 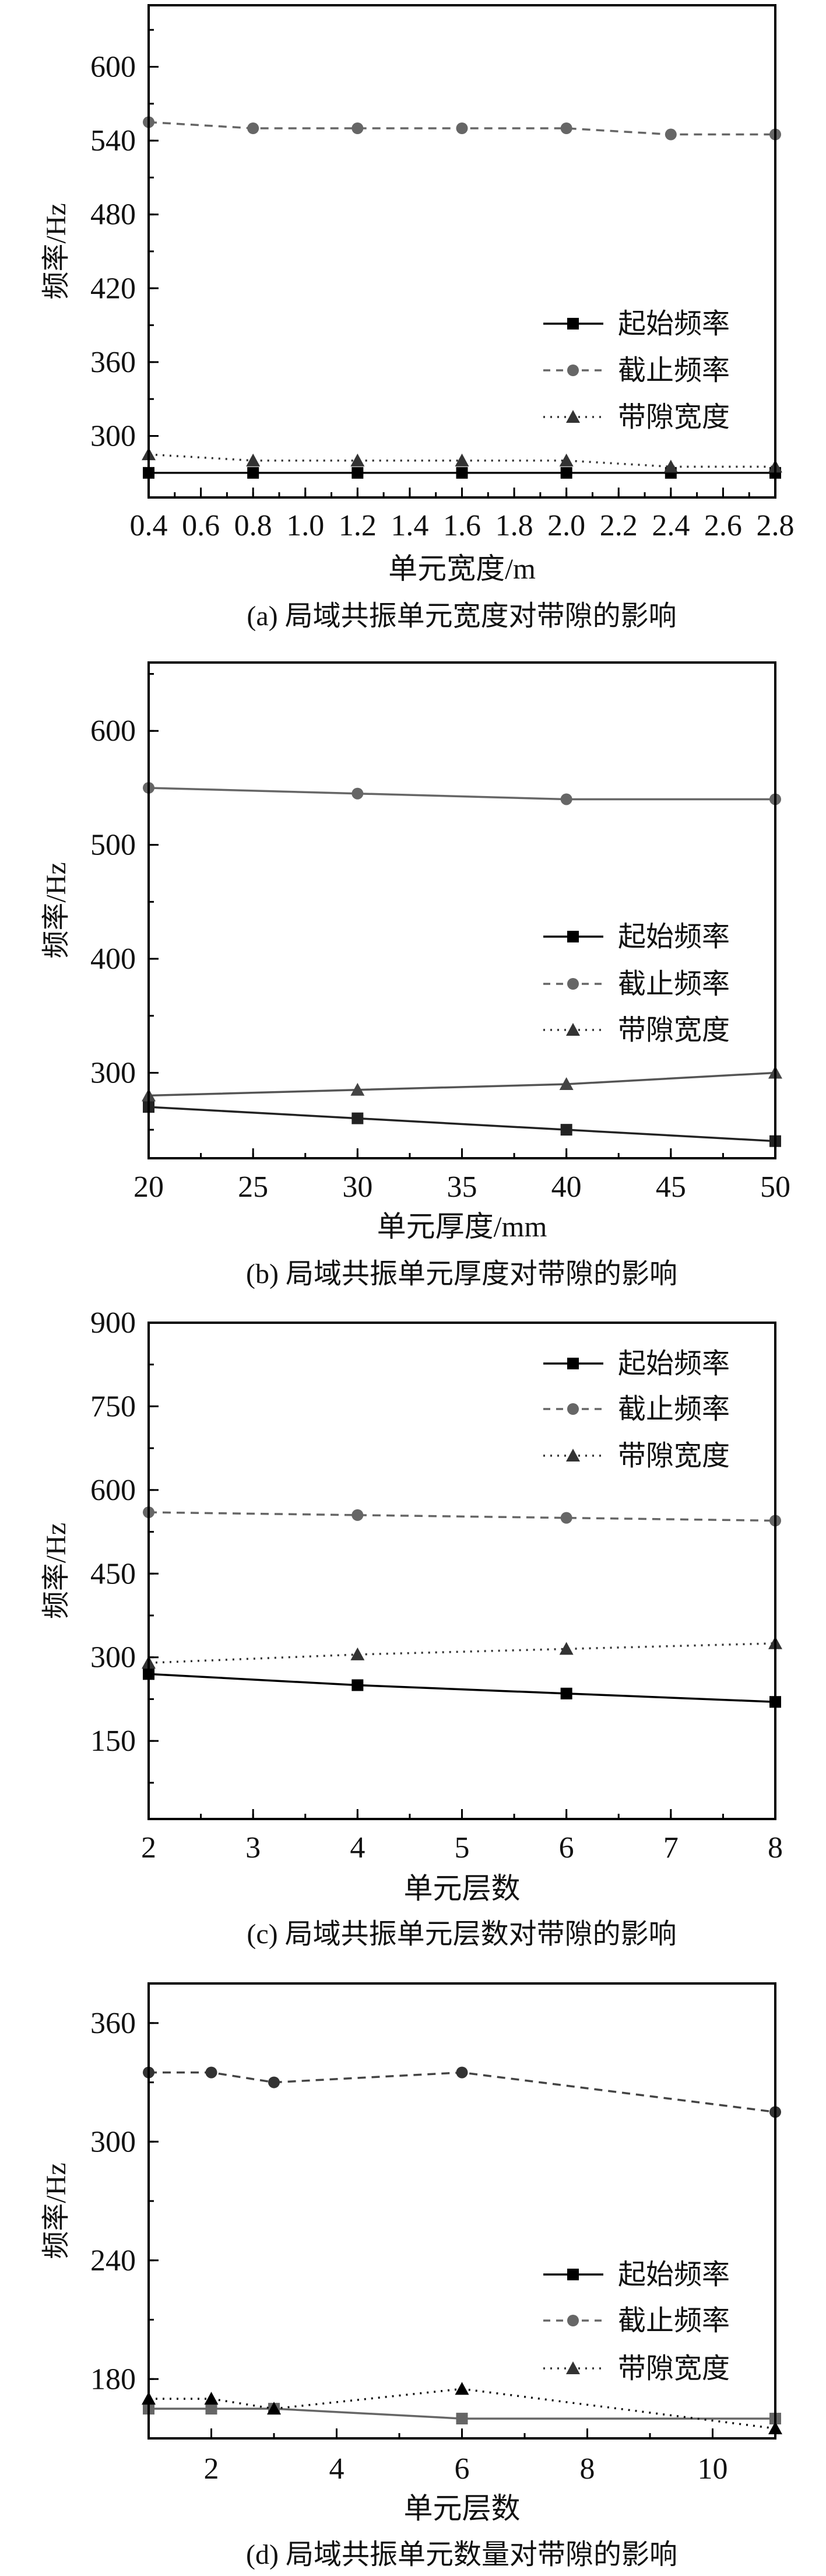 What do you see at coordinates (305, 525) in the screenshot?
I see `x-tick-label: 1.0` at bounding box center [305, 525].